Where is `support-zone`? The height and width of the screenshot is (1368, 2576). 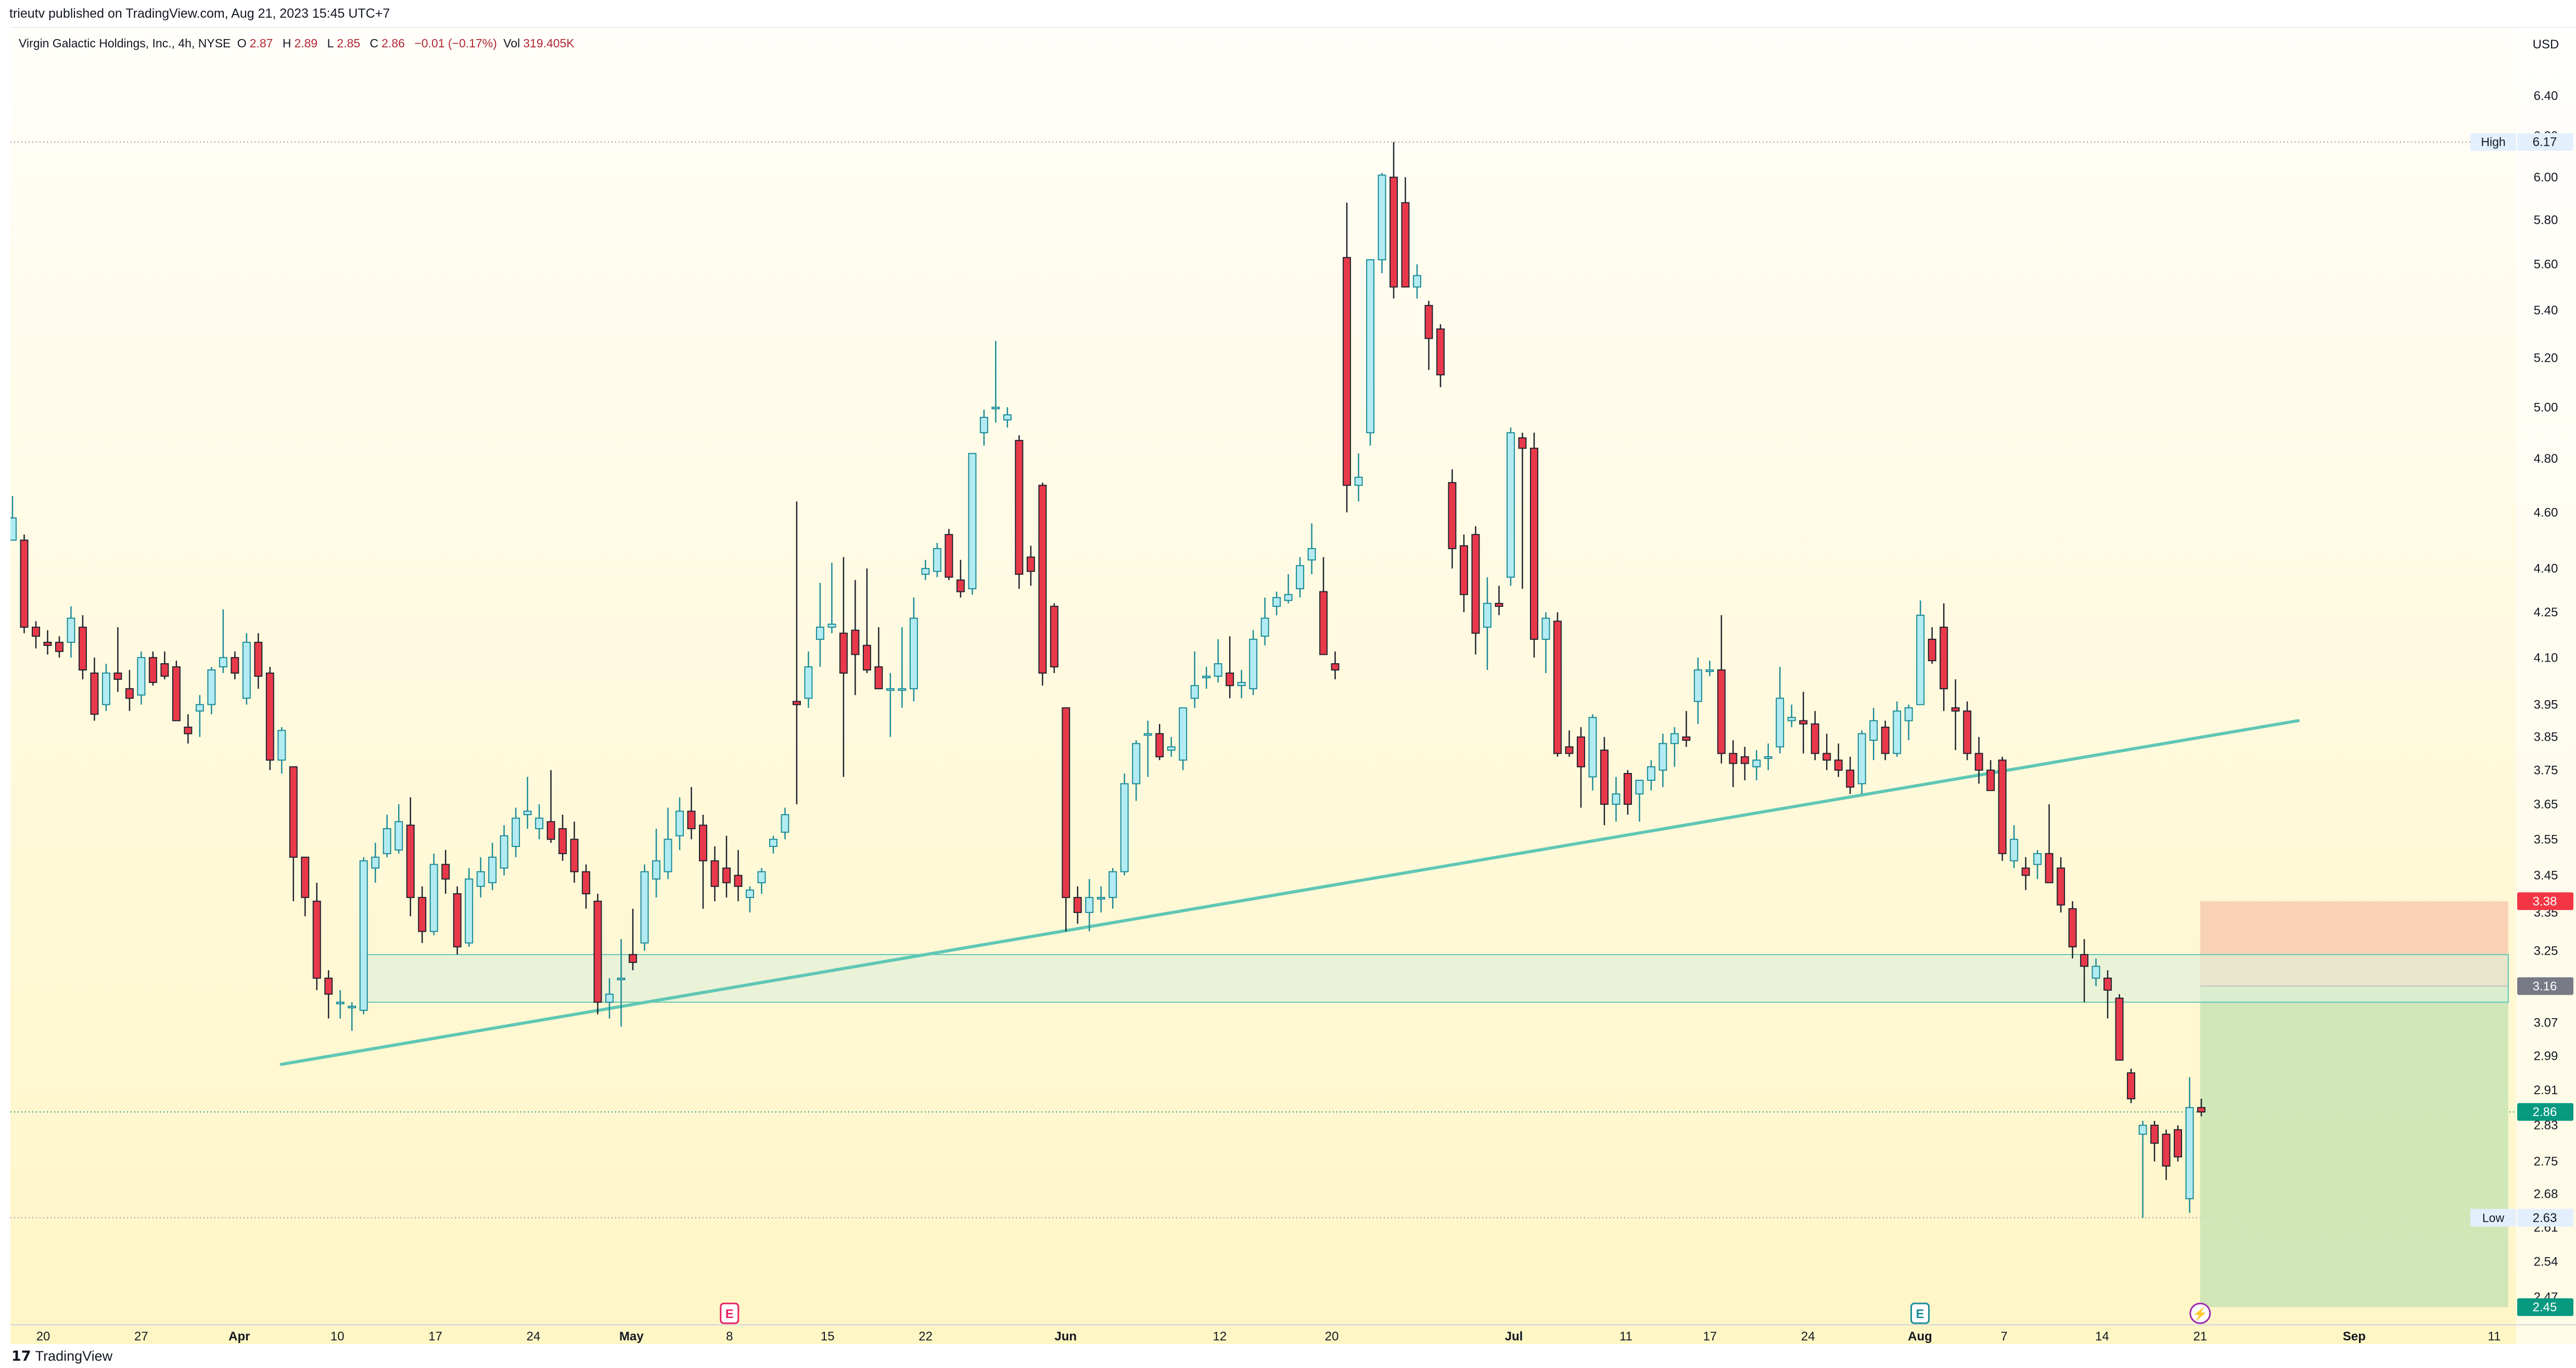
support-zone is located at coordinates (1437, 978).